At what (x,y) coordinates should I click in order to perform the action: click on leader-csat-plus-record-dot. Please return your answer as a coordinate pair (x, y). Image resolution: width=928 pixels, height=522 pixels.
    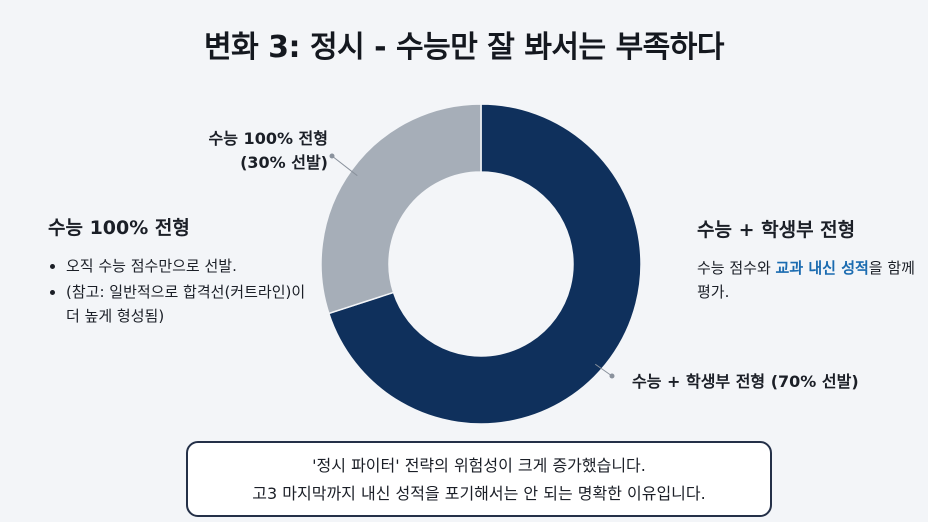
    Looking at the image, I should click on (612, 376).